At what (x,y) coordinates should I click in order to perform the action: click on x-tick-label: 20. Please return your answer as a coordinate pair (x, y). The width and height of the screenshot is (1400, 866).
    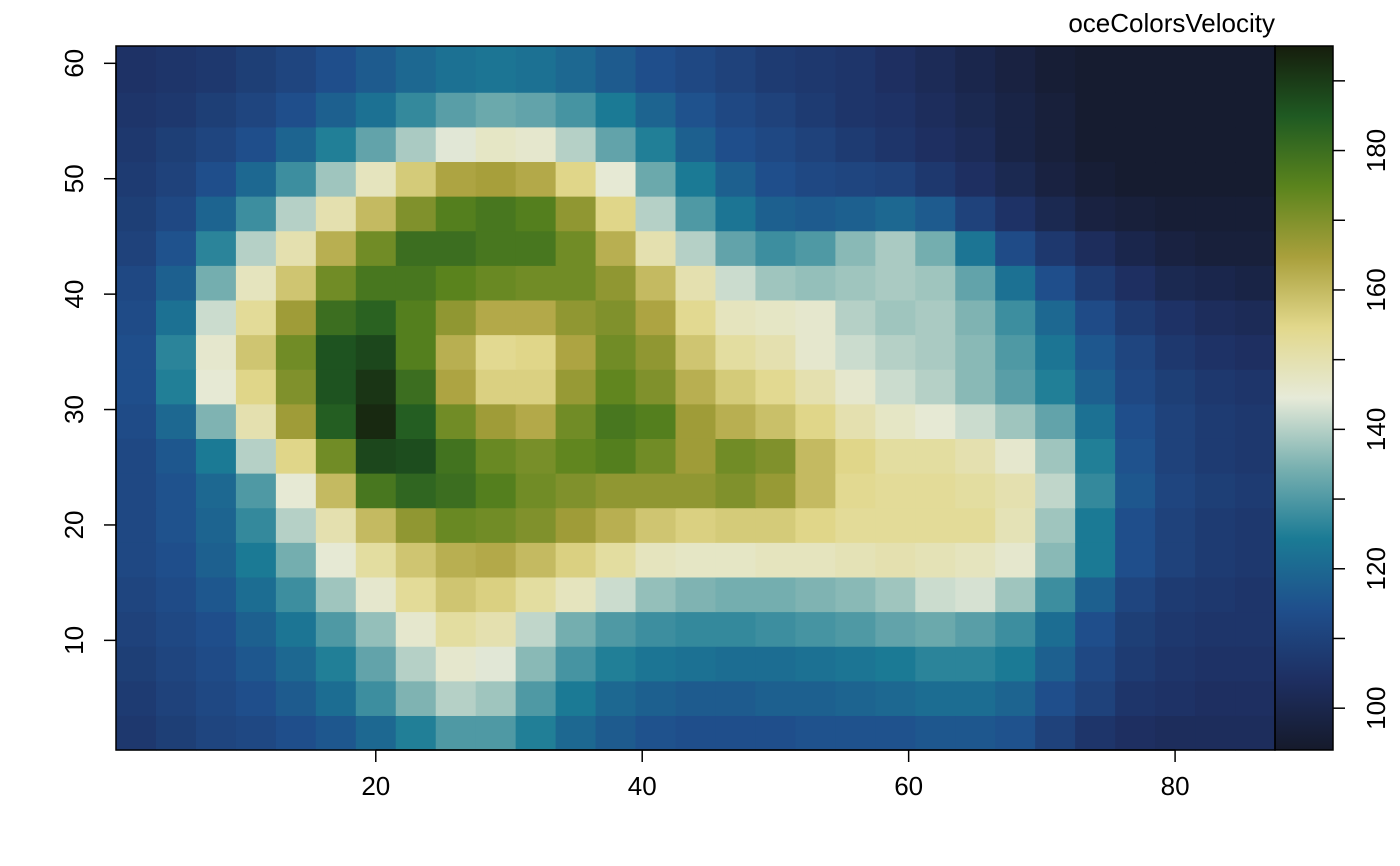
    Looking at the image, I should click on (375, 786).